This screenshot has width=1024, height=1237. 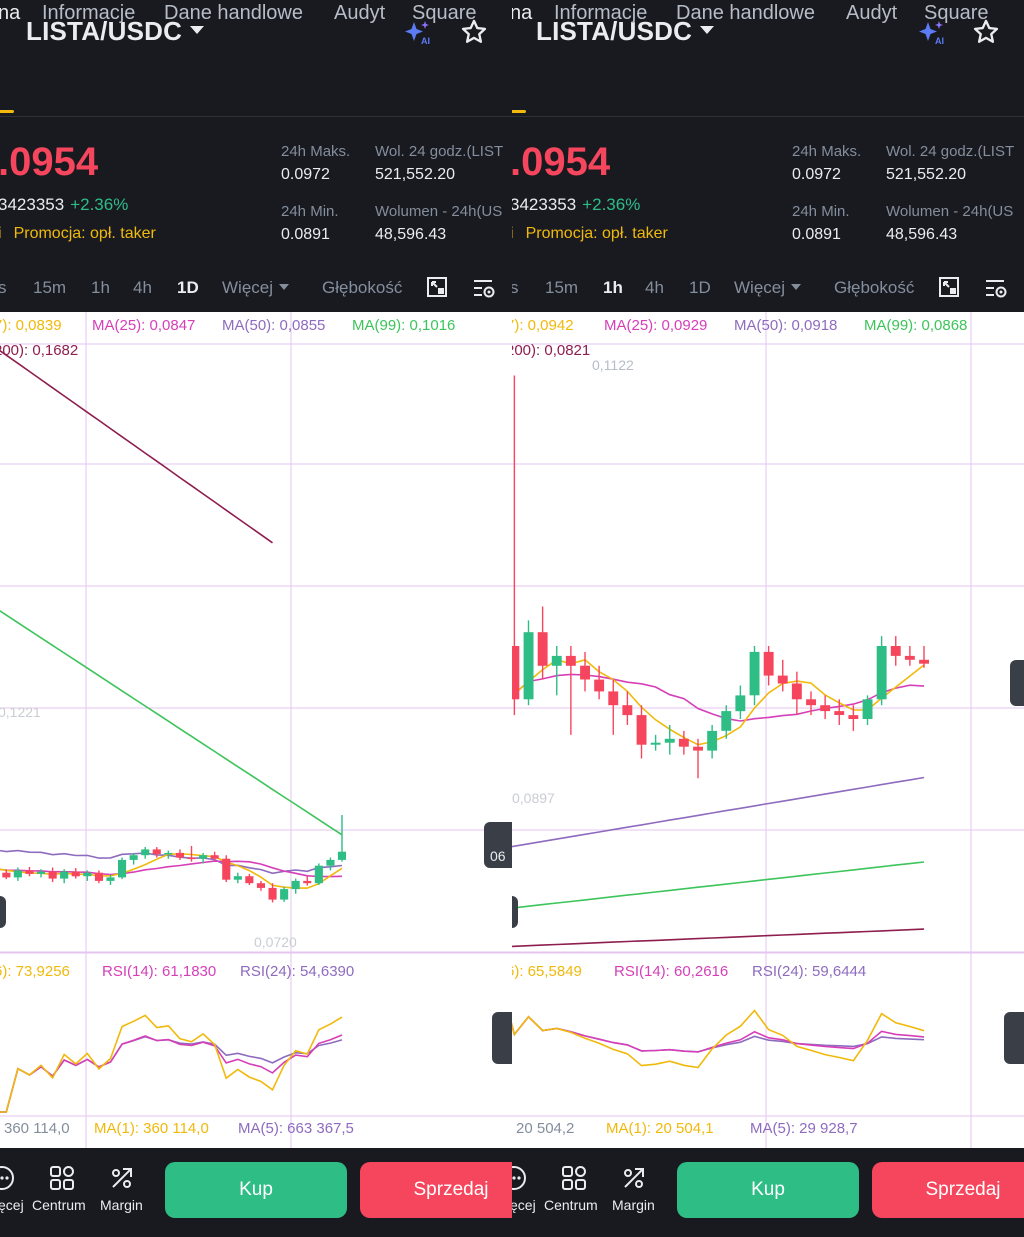 What do you see at coordinates (439, 211) in the screenshot?
I see `volume-quote-label: Wolumen - 24h(US` at bounding box center [439, 211].